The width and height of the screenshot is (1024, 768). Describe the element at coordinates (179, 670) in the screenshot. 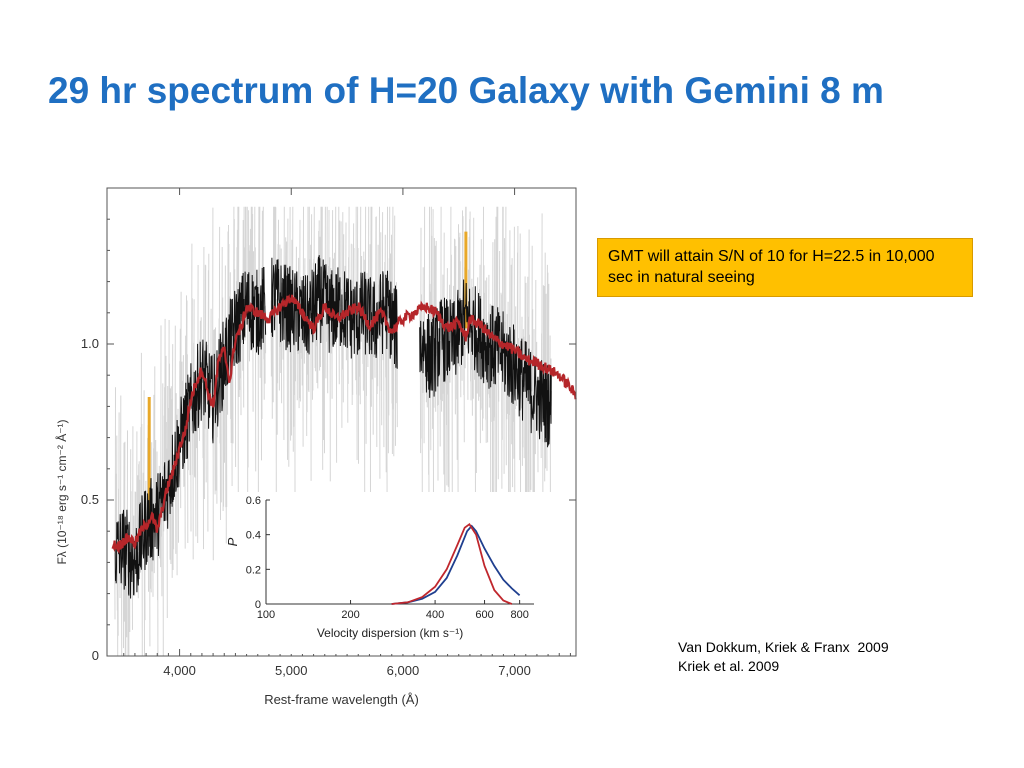

I see `x-tick-label: 4,000` at that location.